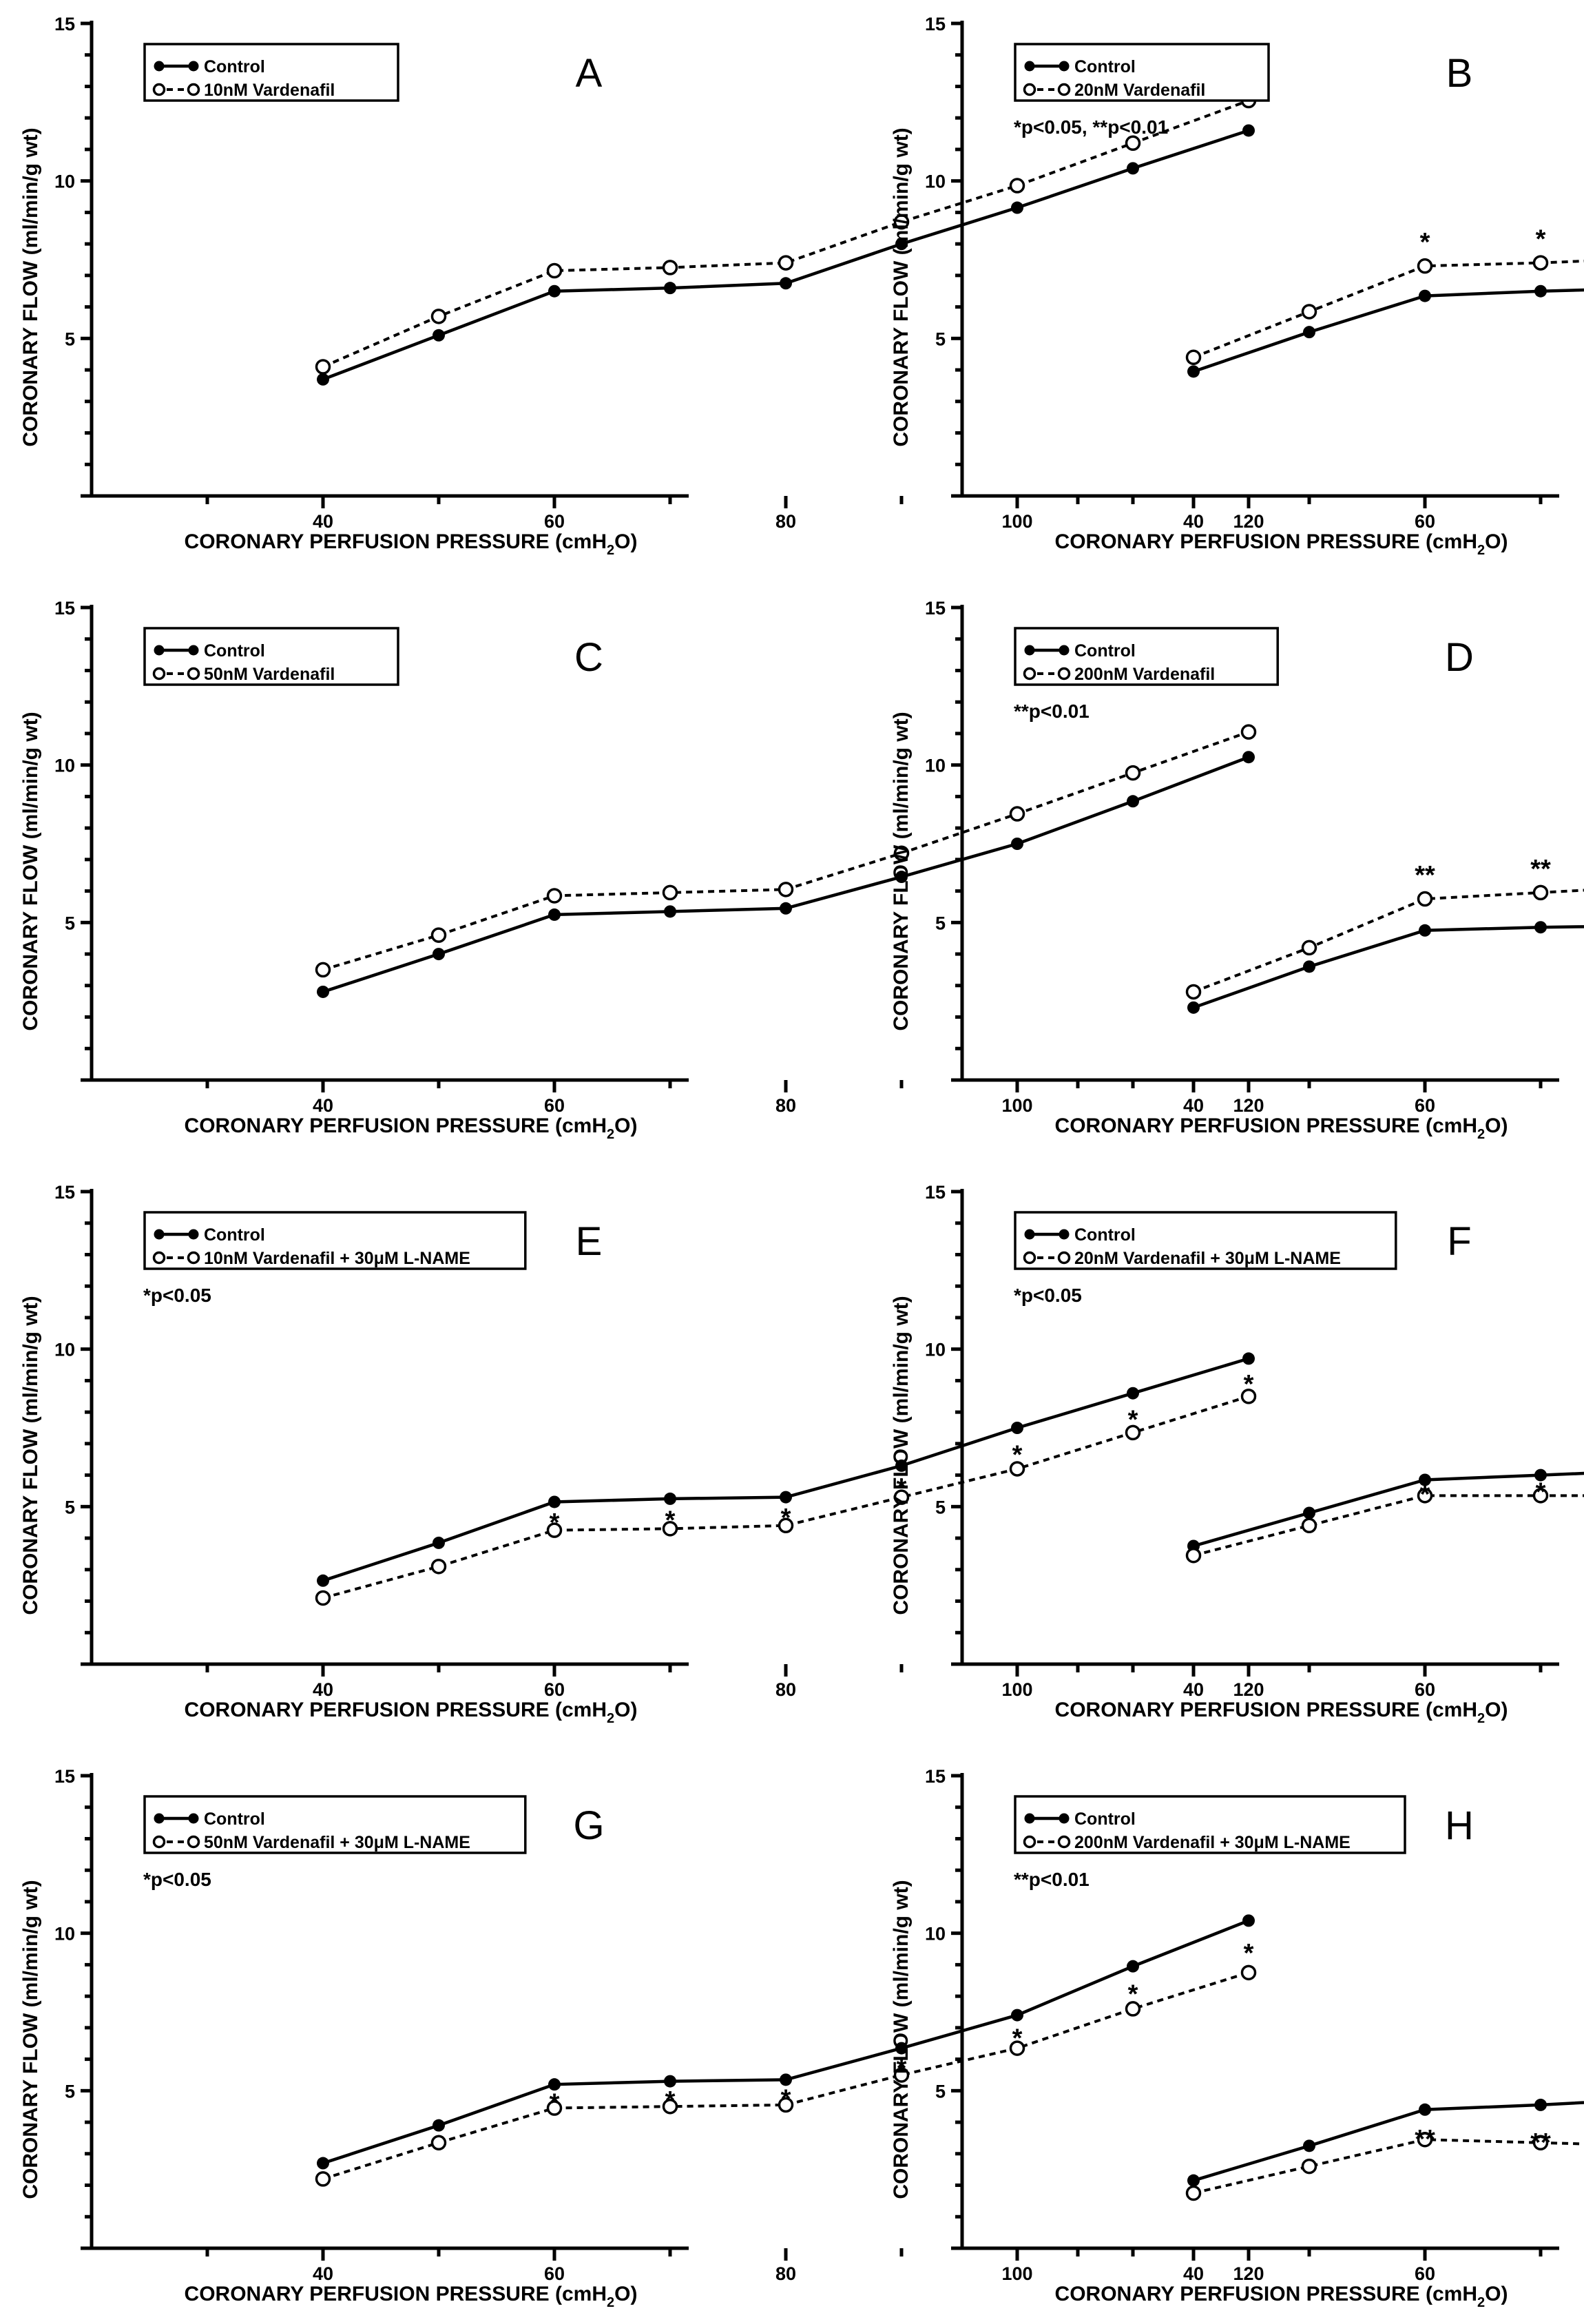 The width and height of the screenshot is (1584, 2324). Describe the element at coordinates (1052, 1880) in the screenshot. I see `p-value-note: **p<0.01` at that location.